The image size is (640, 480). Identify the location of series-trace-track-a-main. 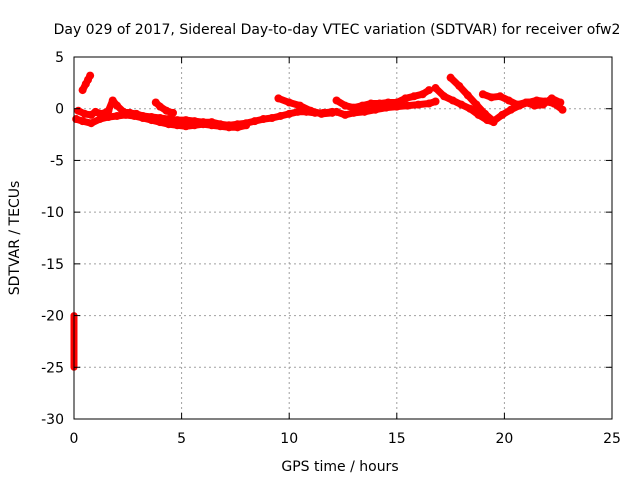
(205, 112).